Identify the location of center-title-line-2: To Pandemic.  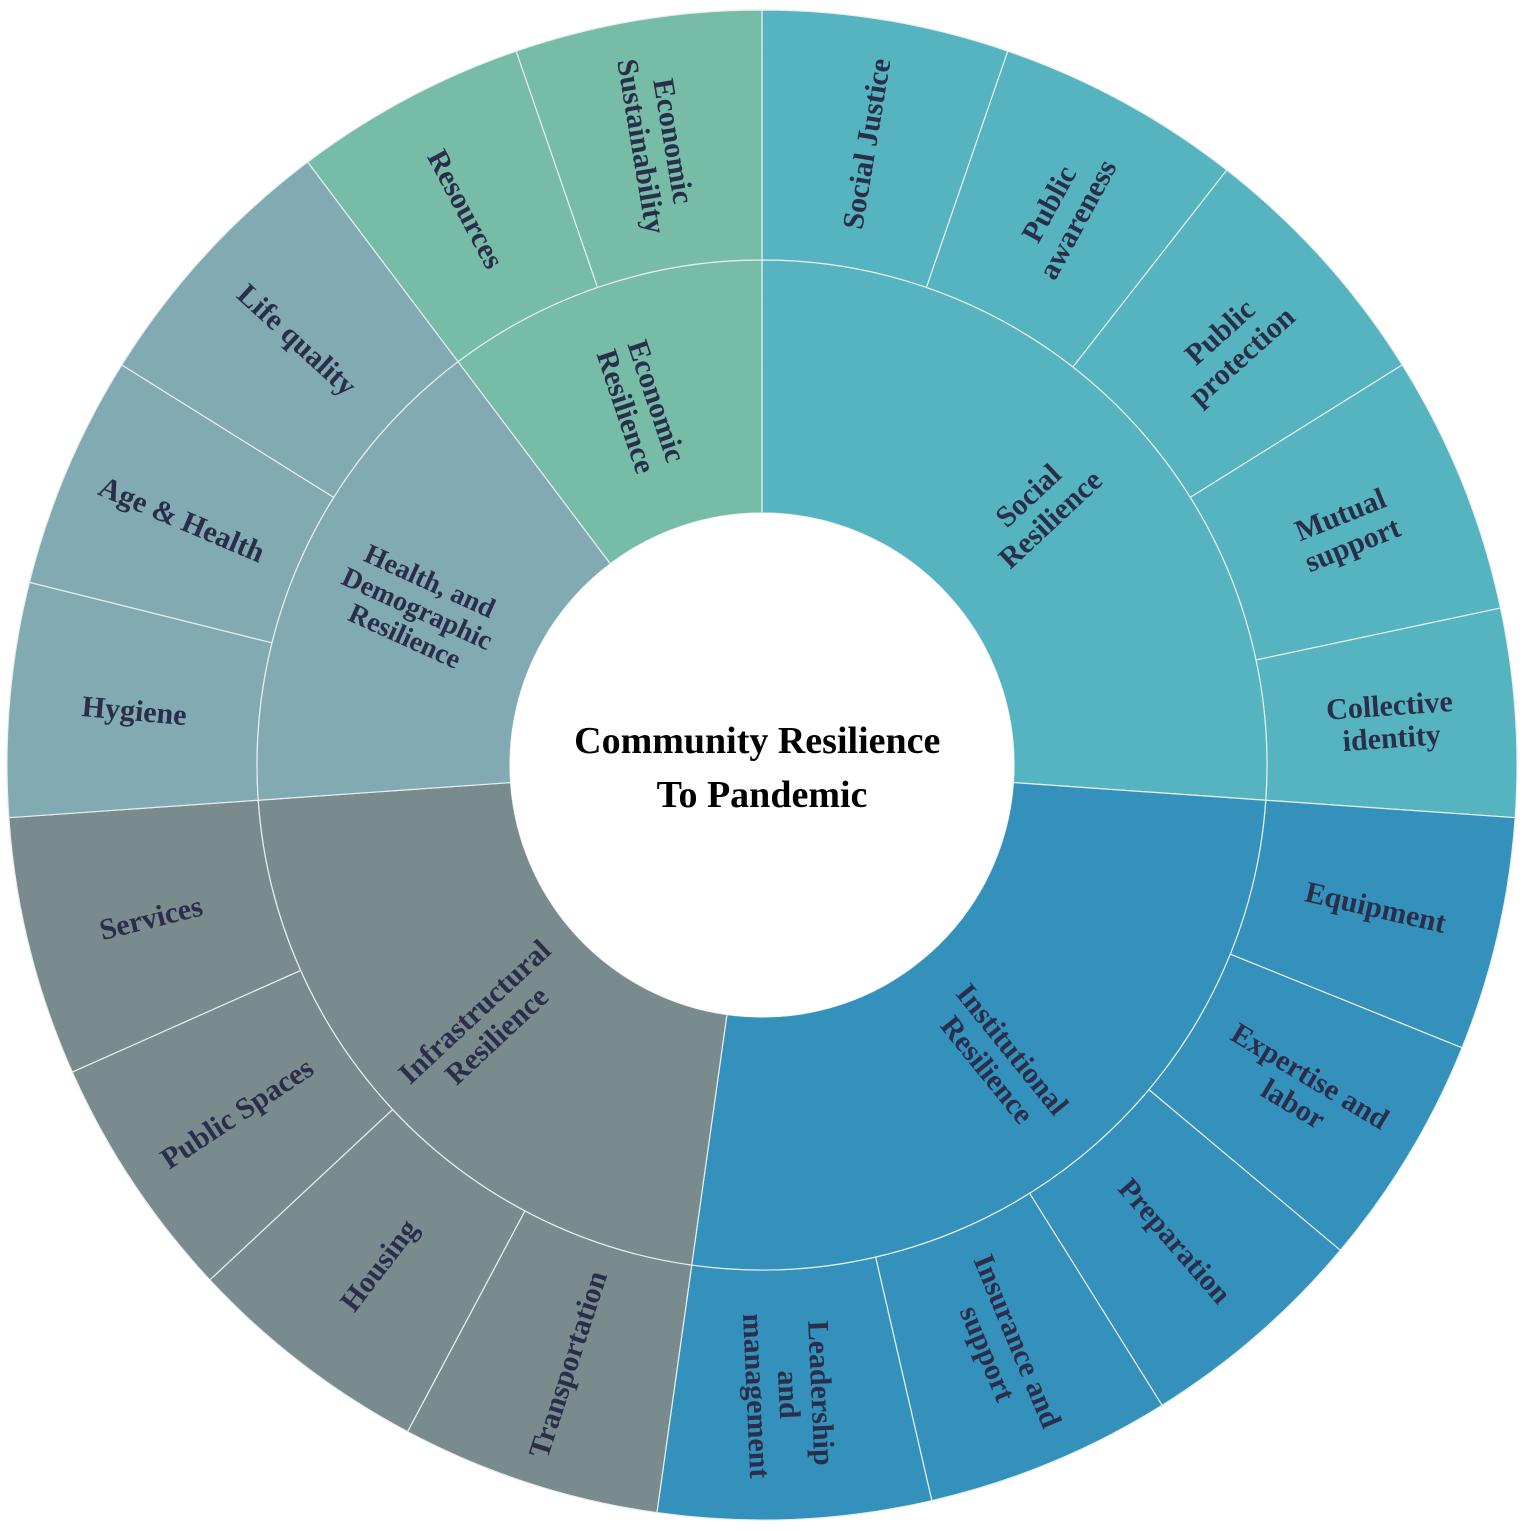
(762, 795).